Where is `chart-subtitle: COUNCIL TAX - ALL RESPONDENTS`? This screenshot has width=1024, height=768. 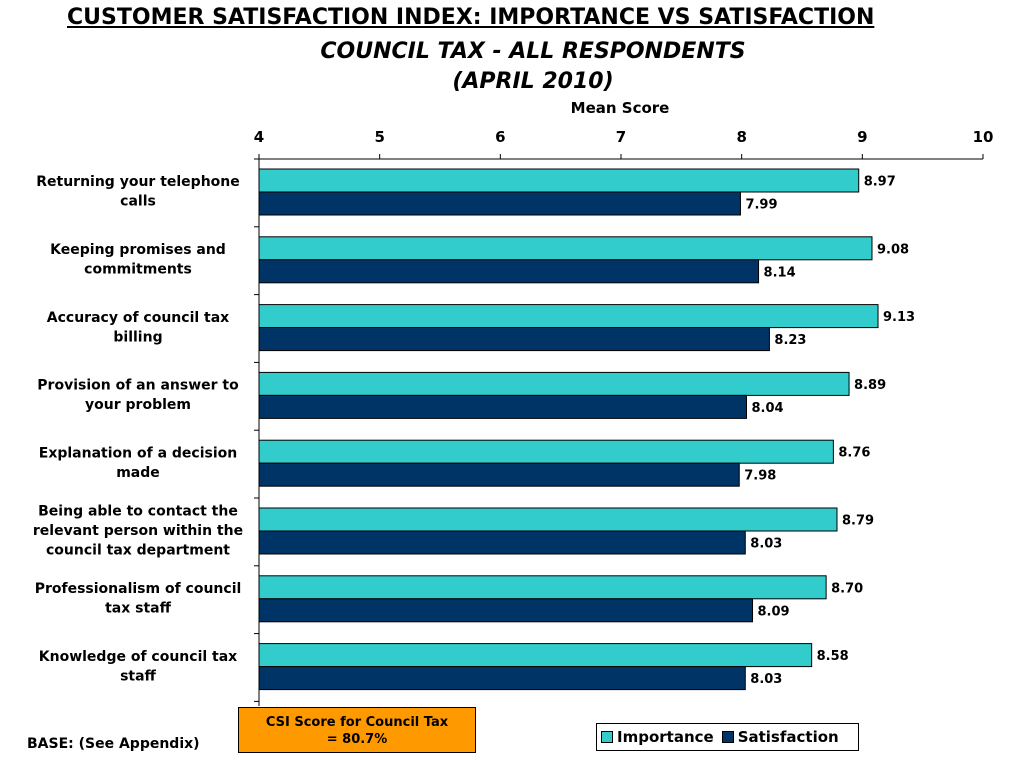
chart-subtitle: COUNCIL TAX - ALL RESPONDENTS is located at coordinates (533, 51).